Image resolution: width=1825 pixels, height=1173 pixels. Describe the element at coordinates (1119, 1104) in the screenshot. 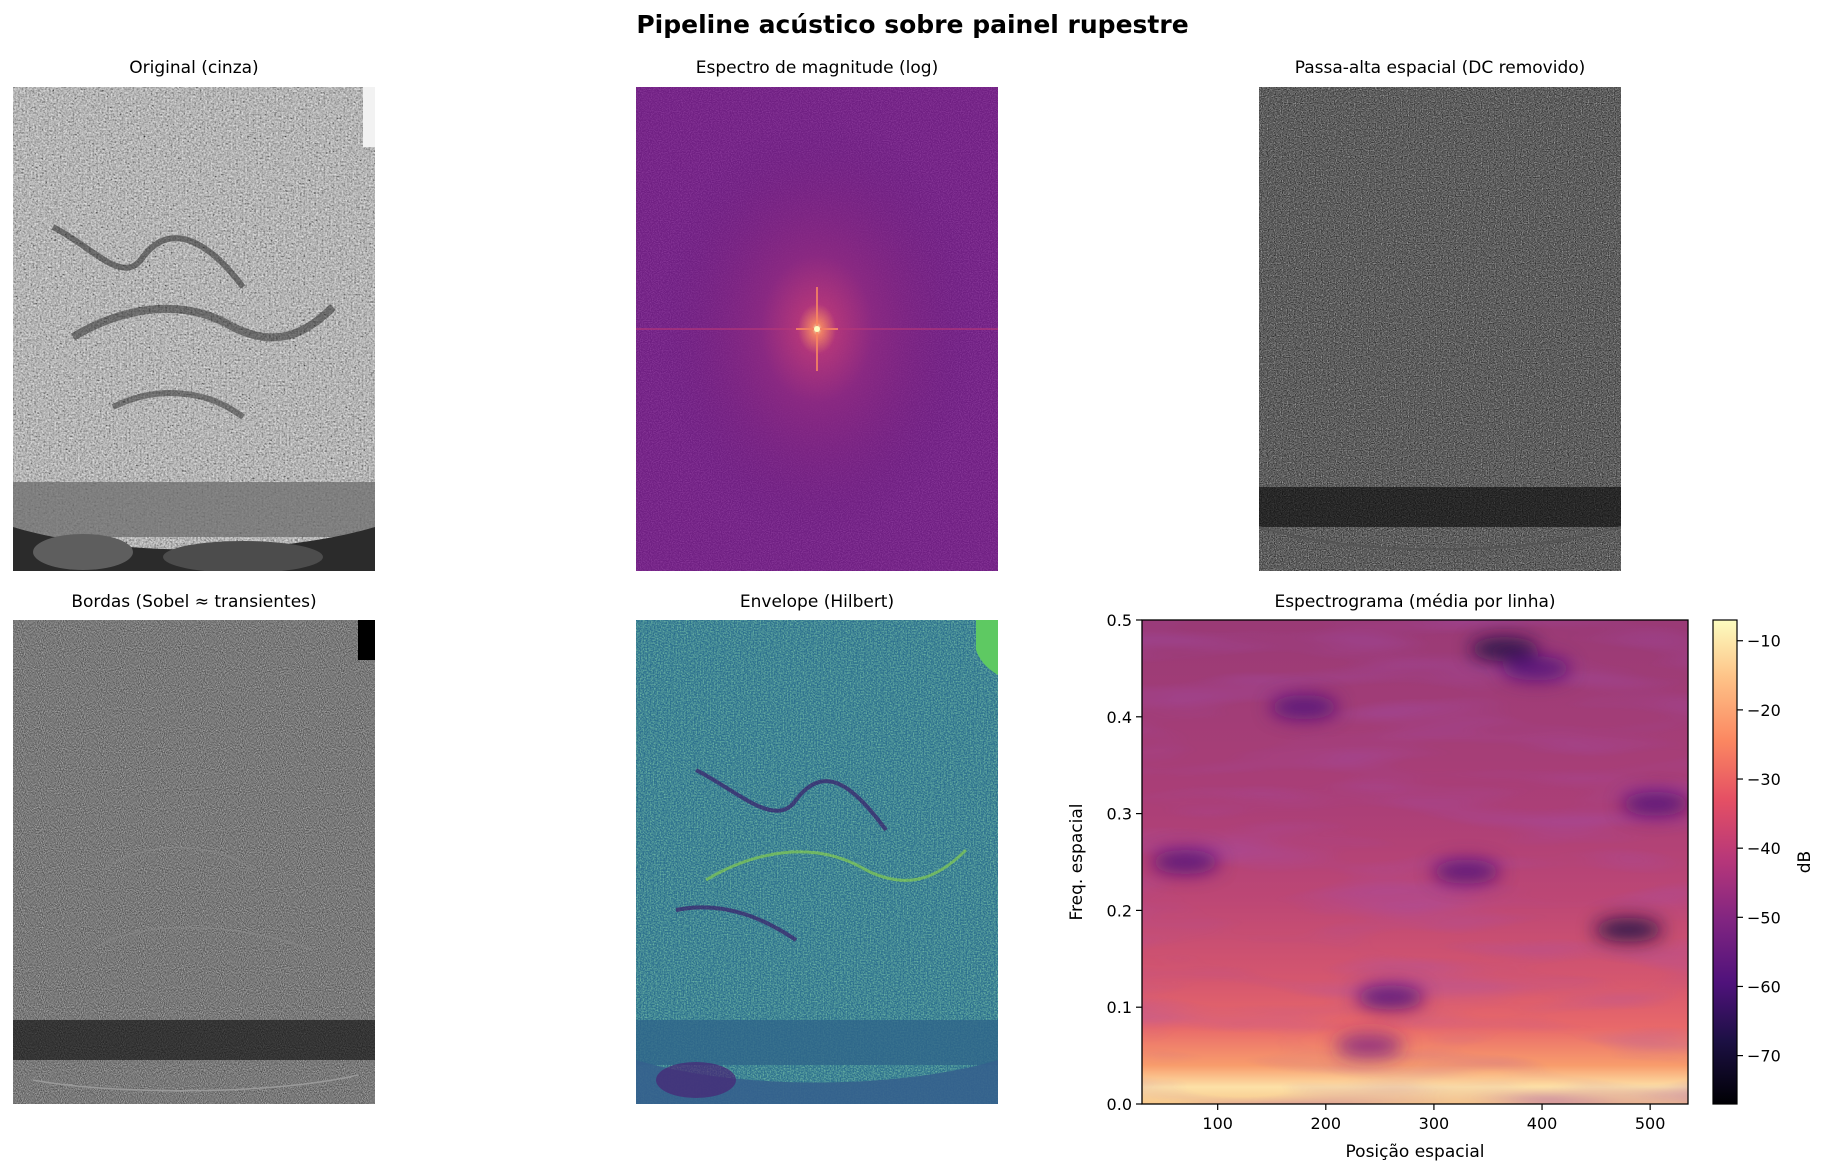

I see `y-tick-label: 0.0` at that location.